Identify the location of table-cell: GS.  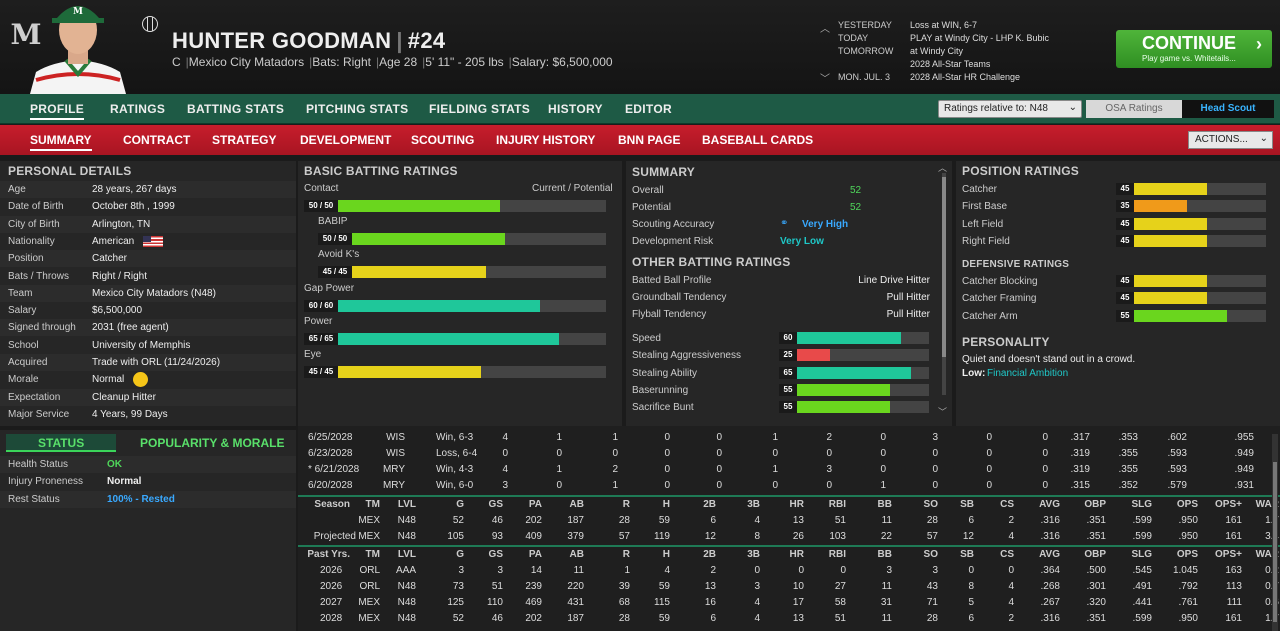
(495, 504).